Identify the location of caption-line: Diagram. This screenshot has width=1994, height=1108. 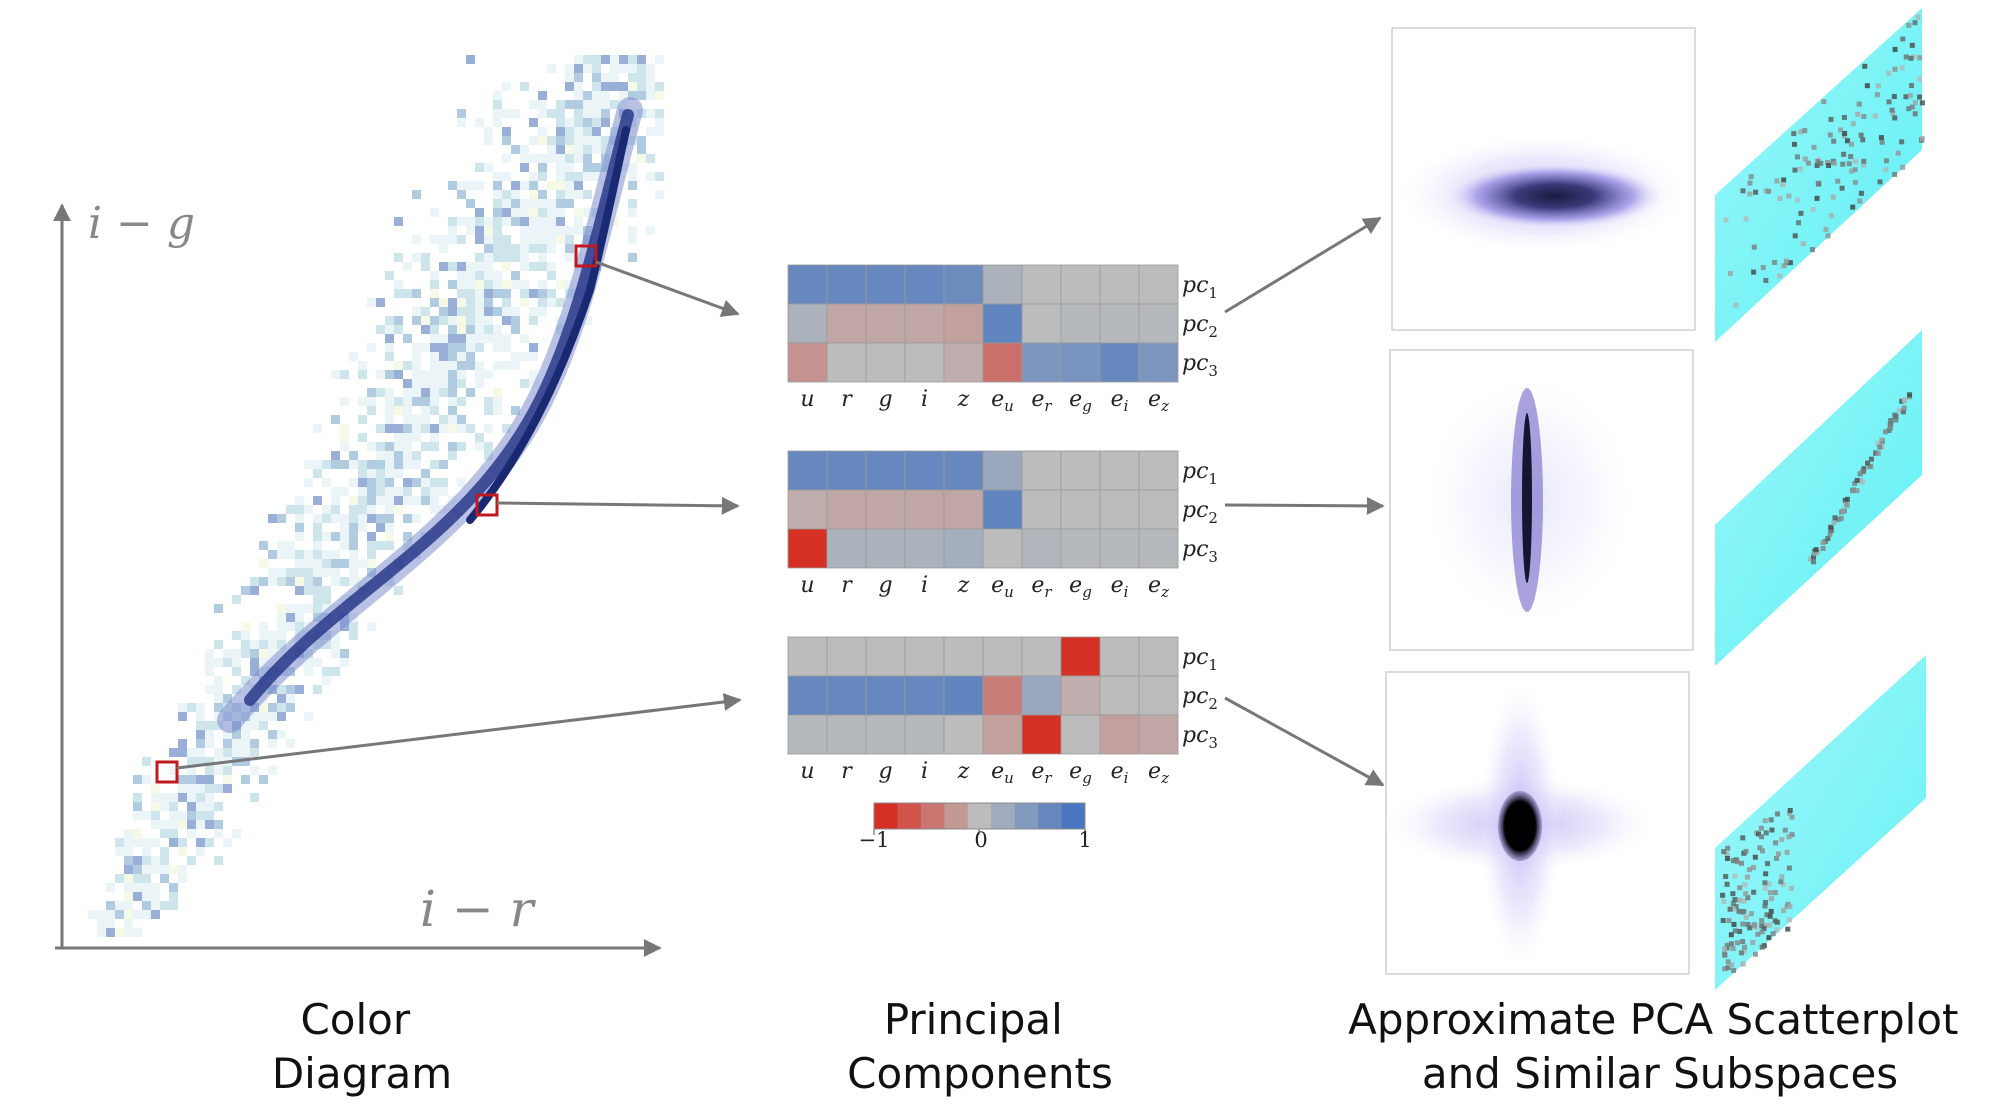
(362, 1073).